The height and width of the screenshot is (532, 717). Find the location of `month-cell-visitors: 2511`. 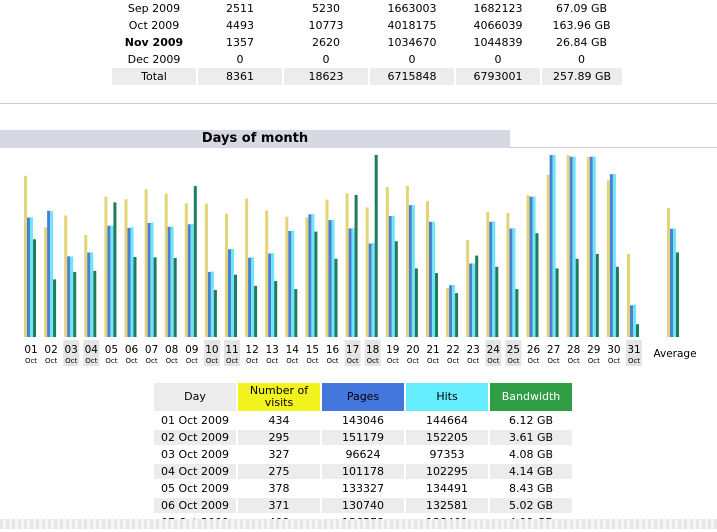

month-cell-visitors: 2511 is located at coordinates (240, 8).